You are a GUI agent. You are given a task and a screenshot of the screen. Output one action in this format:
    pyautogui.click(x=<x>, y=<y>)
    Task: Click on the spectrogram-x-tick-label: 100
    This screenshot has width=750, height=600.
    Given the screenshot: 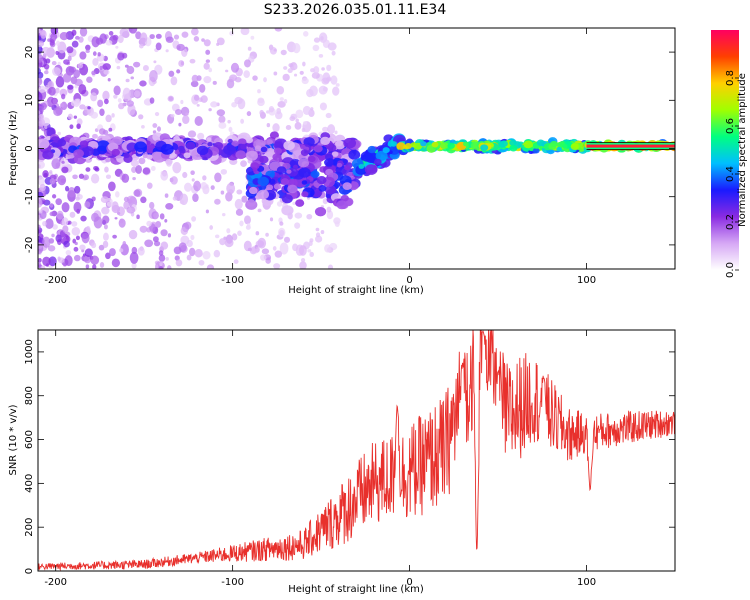 What is the action you would take?
    pyautogui.click(x=586, y=280)
    